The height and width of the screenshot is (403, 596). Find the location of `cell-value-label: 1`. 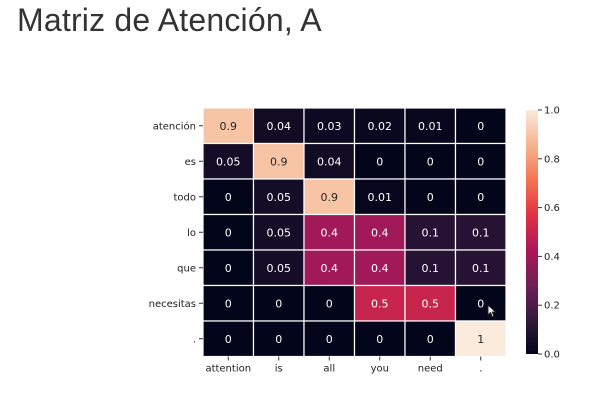

cell-value-label: 1 is located at coordinates (480, 339).